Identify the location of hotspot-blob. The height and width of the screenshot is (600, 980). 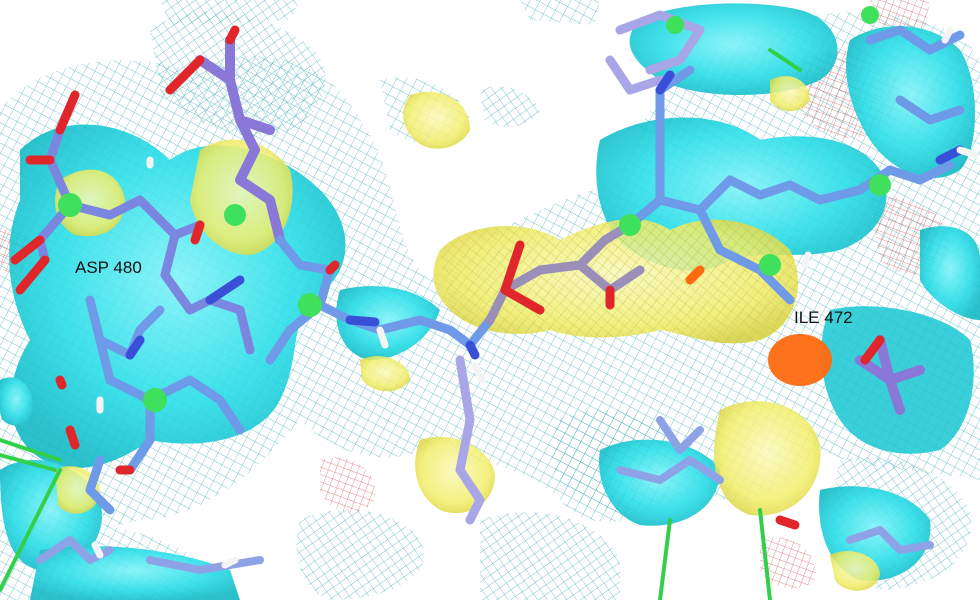
(800, 360).